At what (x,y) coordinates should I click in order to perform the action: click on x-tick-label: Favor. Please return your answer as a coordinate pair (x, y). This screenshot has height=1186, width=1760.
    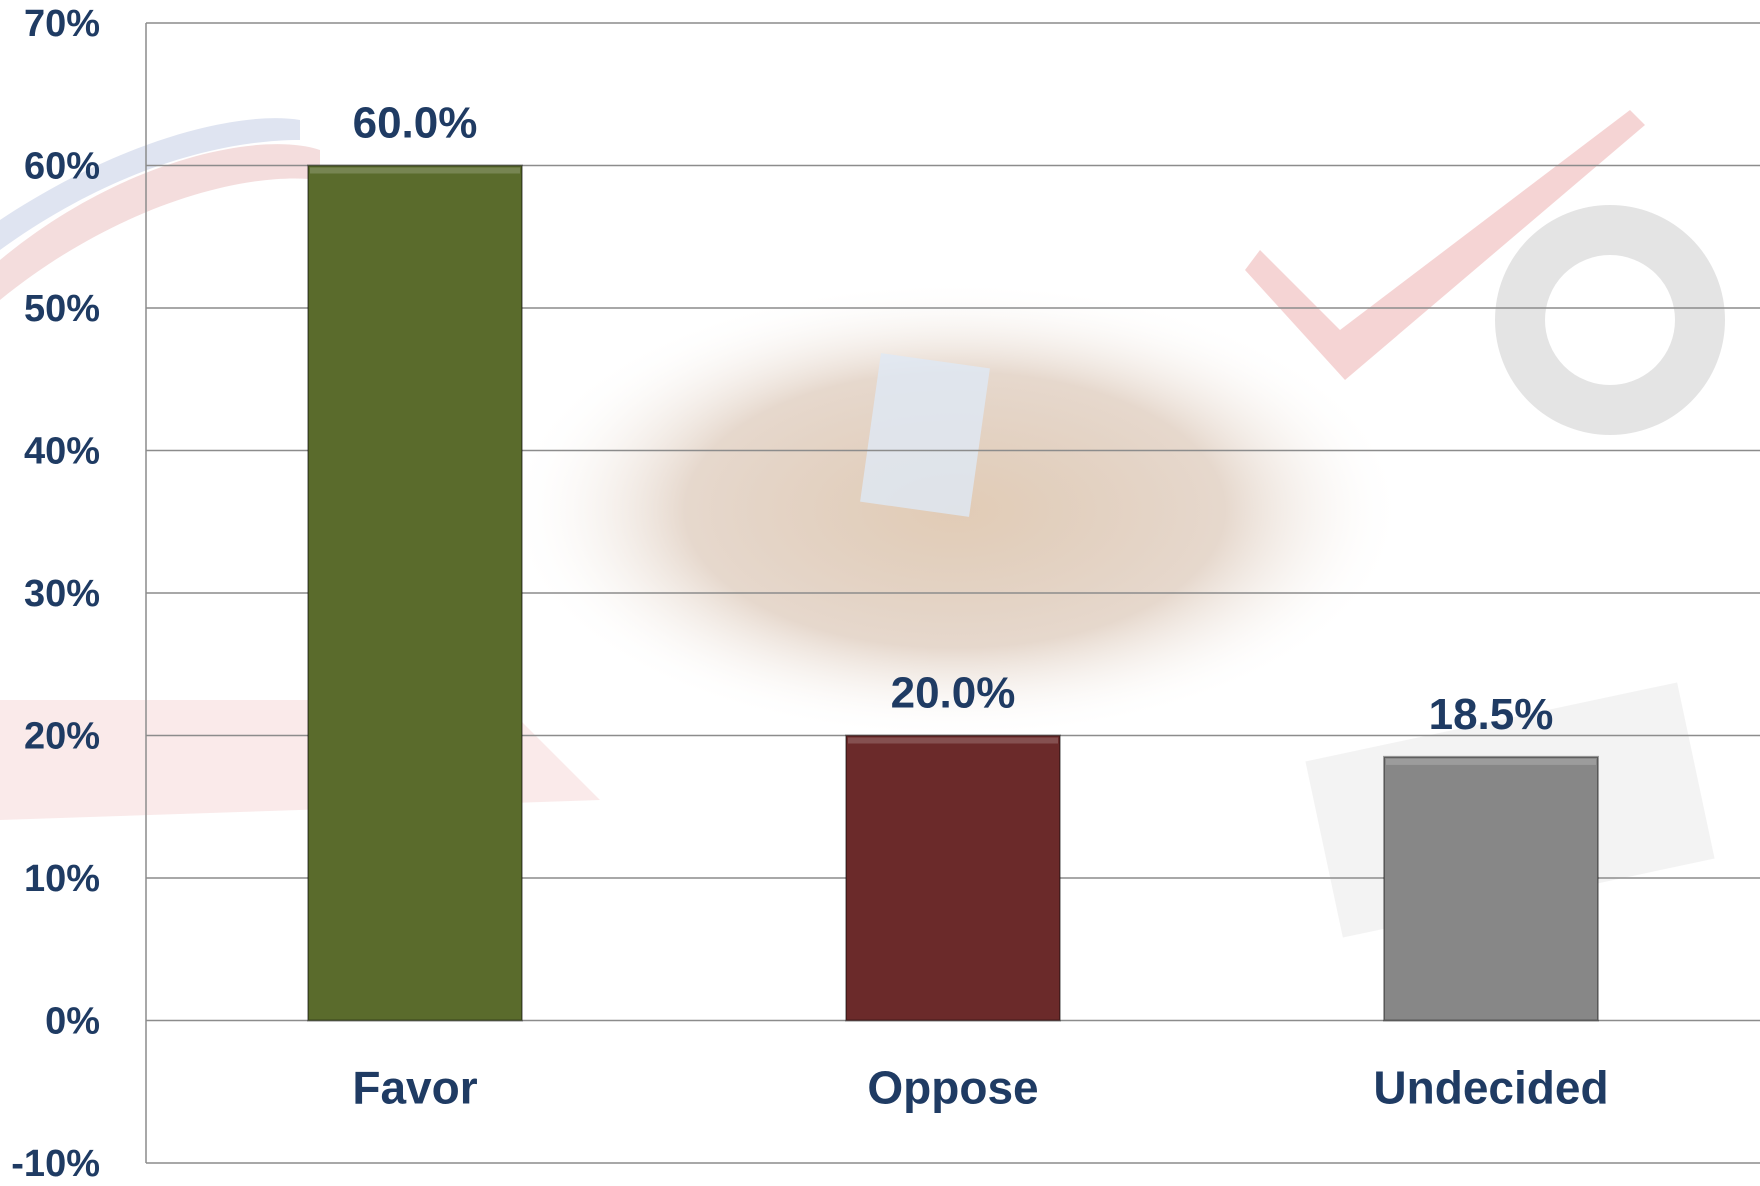
    Looking at the image, I should click on (414, 1088).